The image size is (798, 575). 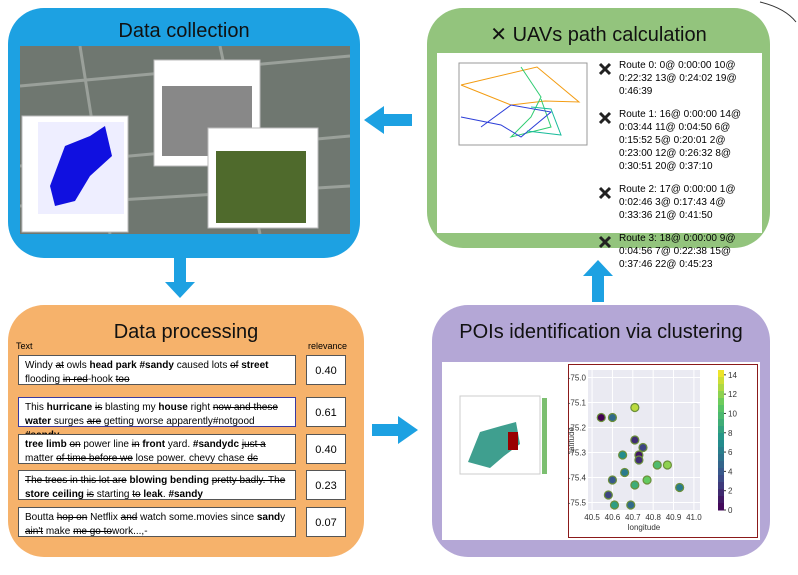 I want to click on text-segment: are, so click(x=94, y=421).